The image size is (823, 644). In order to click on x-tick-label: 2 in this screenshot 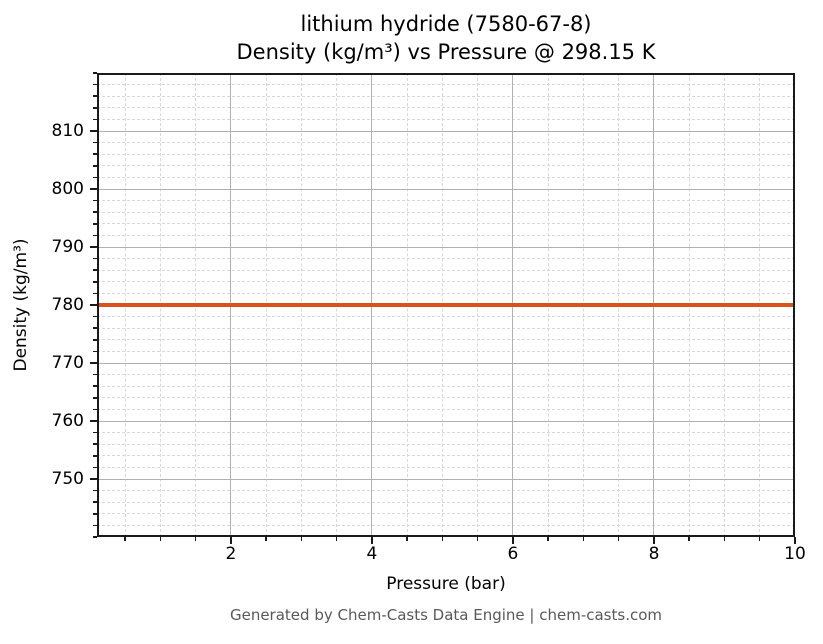, I will do `click(231, 554)`.